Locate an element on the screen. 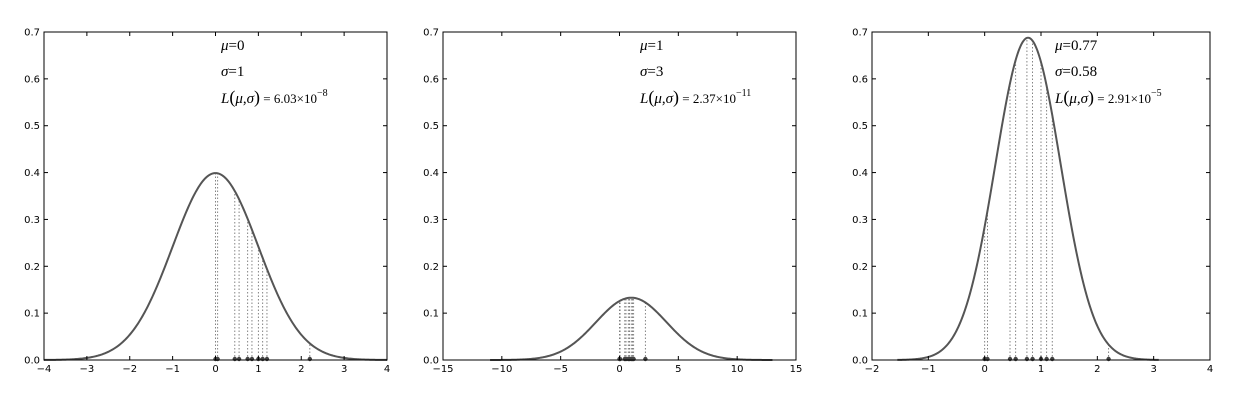 The width and height of the screenshot is (1244, 405). x-tick-label: 15 is located at coordinates (796, 369).